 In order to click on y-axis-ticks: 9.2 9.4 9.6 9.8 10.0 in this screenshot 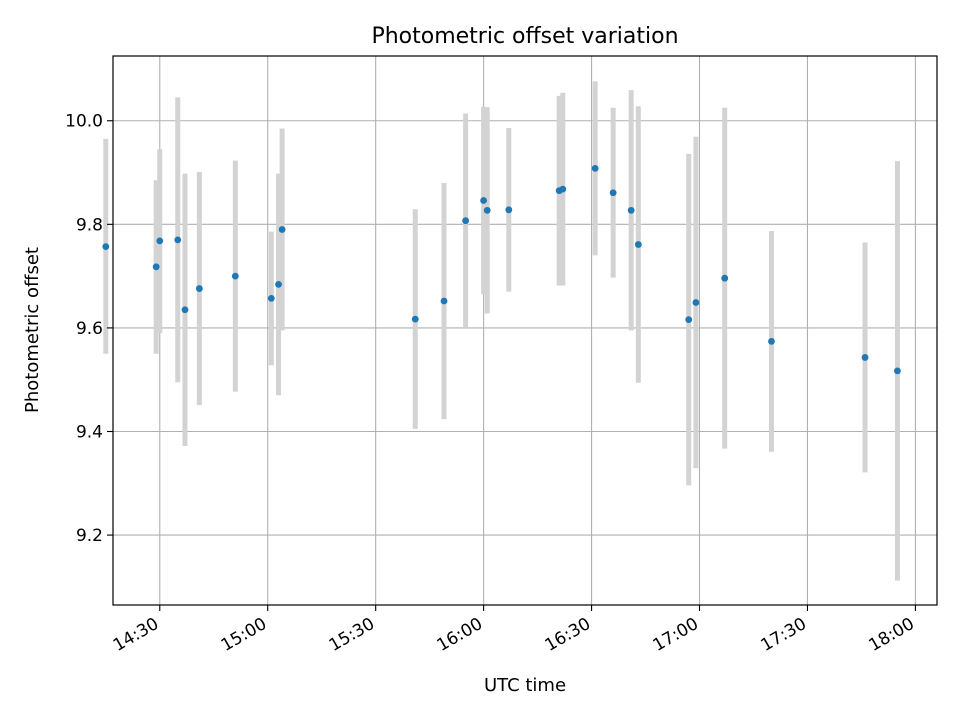, I will do `click(89, 329)`.